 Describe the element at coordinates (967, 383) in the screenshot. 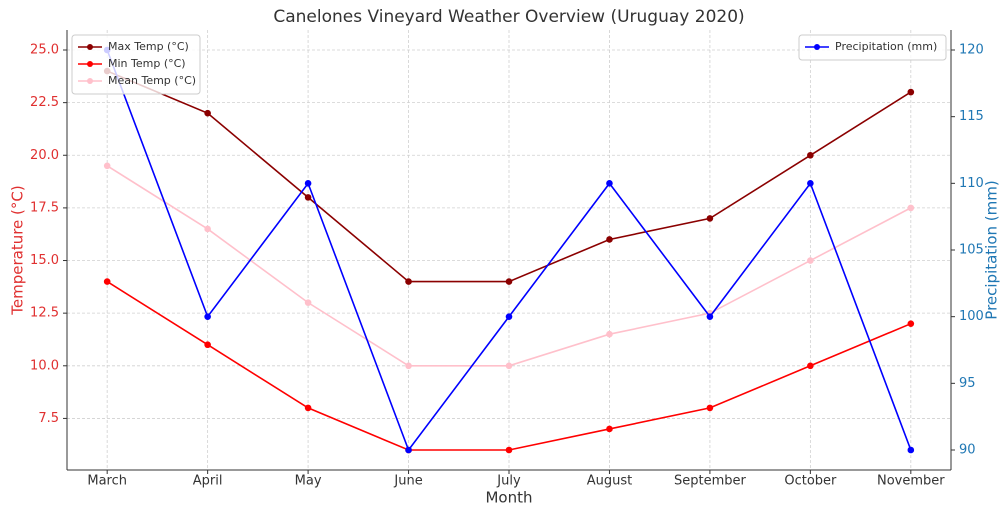

I see `y2-tick-label: 95` at that location.